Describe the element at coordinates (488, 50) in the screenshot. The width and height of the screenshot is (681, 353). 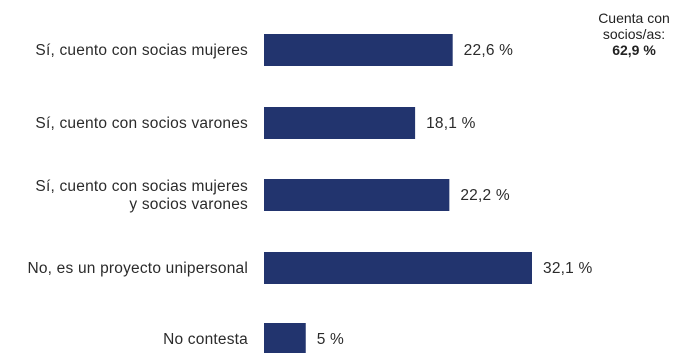
I see `value-label: 22,6 %` at that location.